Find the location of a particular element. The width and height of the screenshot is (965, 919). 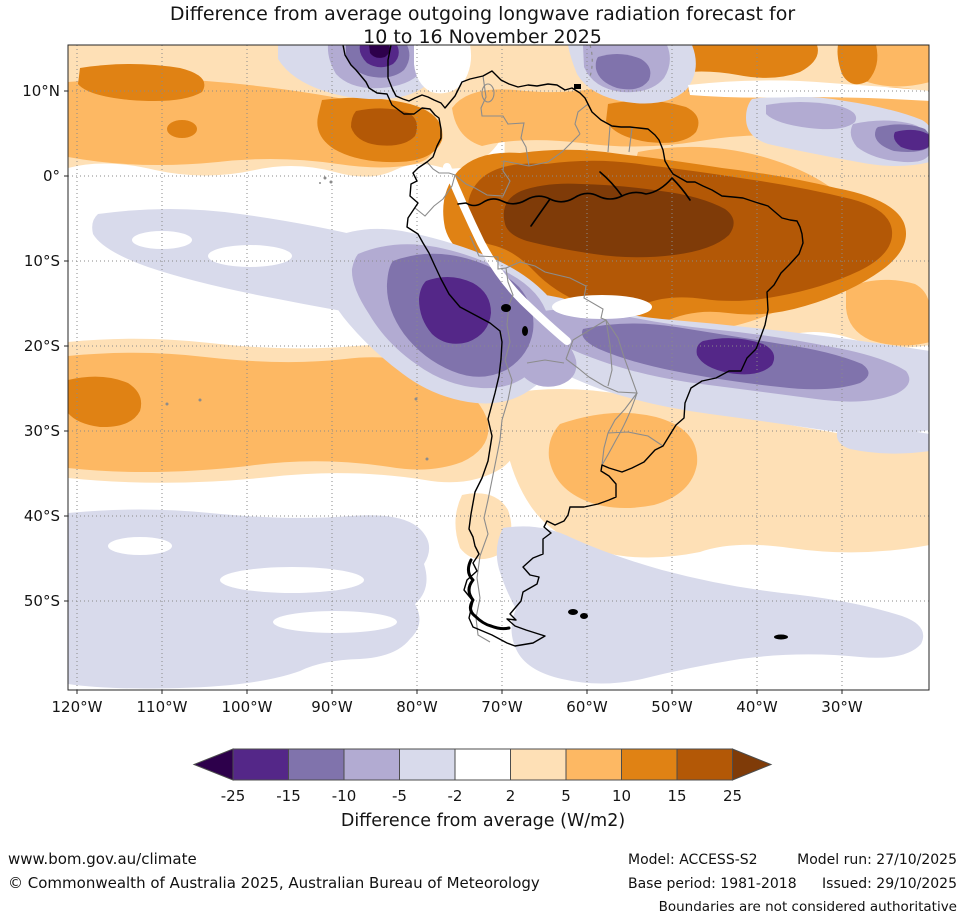

colorbar-ticks: -25 -15 -10 -5 -2 2 5 10 15 25 is located at coordinates (481, 796).